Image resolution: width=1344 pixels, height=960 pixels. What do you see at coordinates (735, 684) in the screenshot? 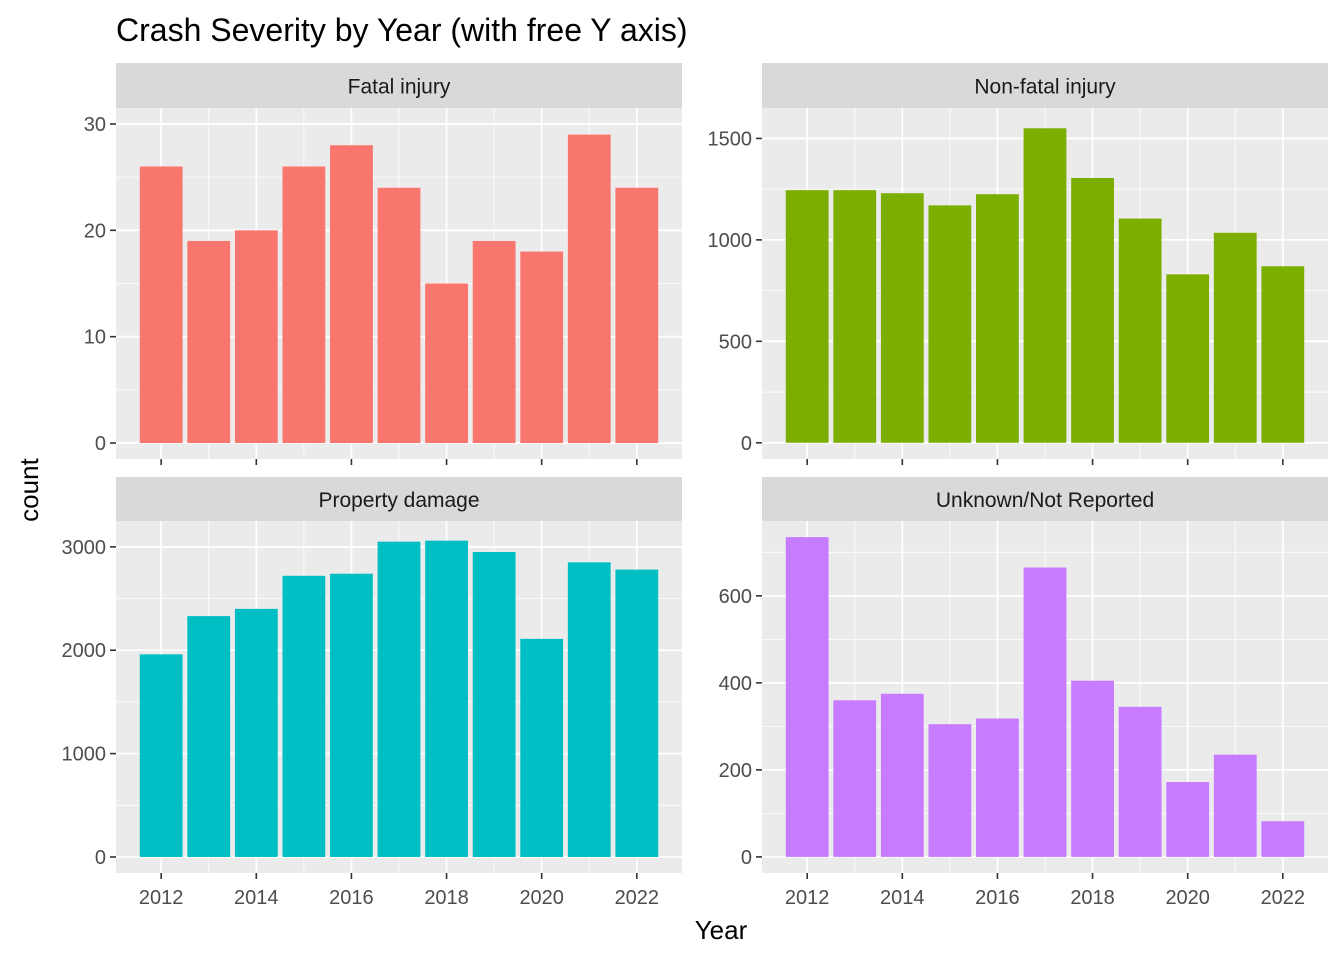
I see `y-tick-label: 400` at bounding box center [735, 684].